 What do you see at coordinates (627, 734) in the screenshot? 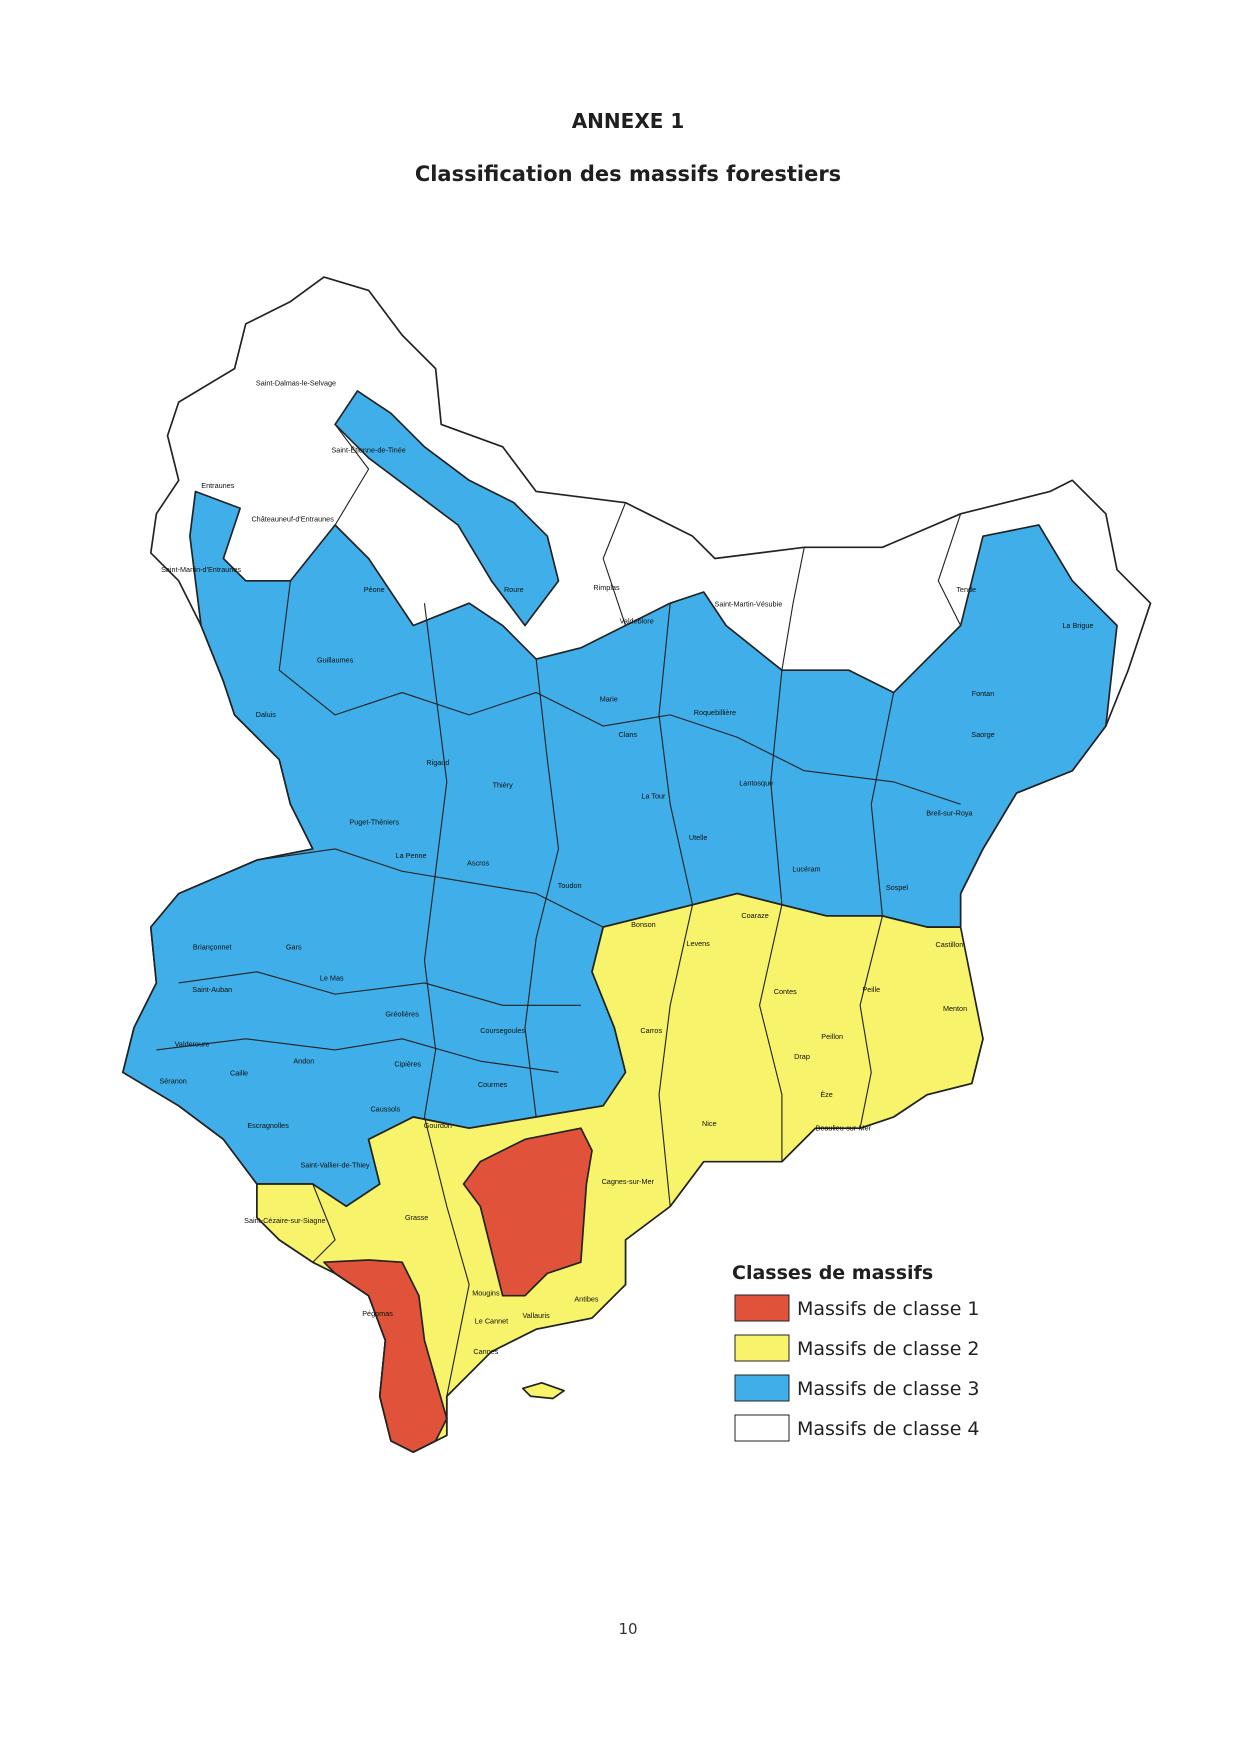
I see `place-label: Clans` at bounding box center [627, 734].